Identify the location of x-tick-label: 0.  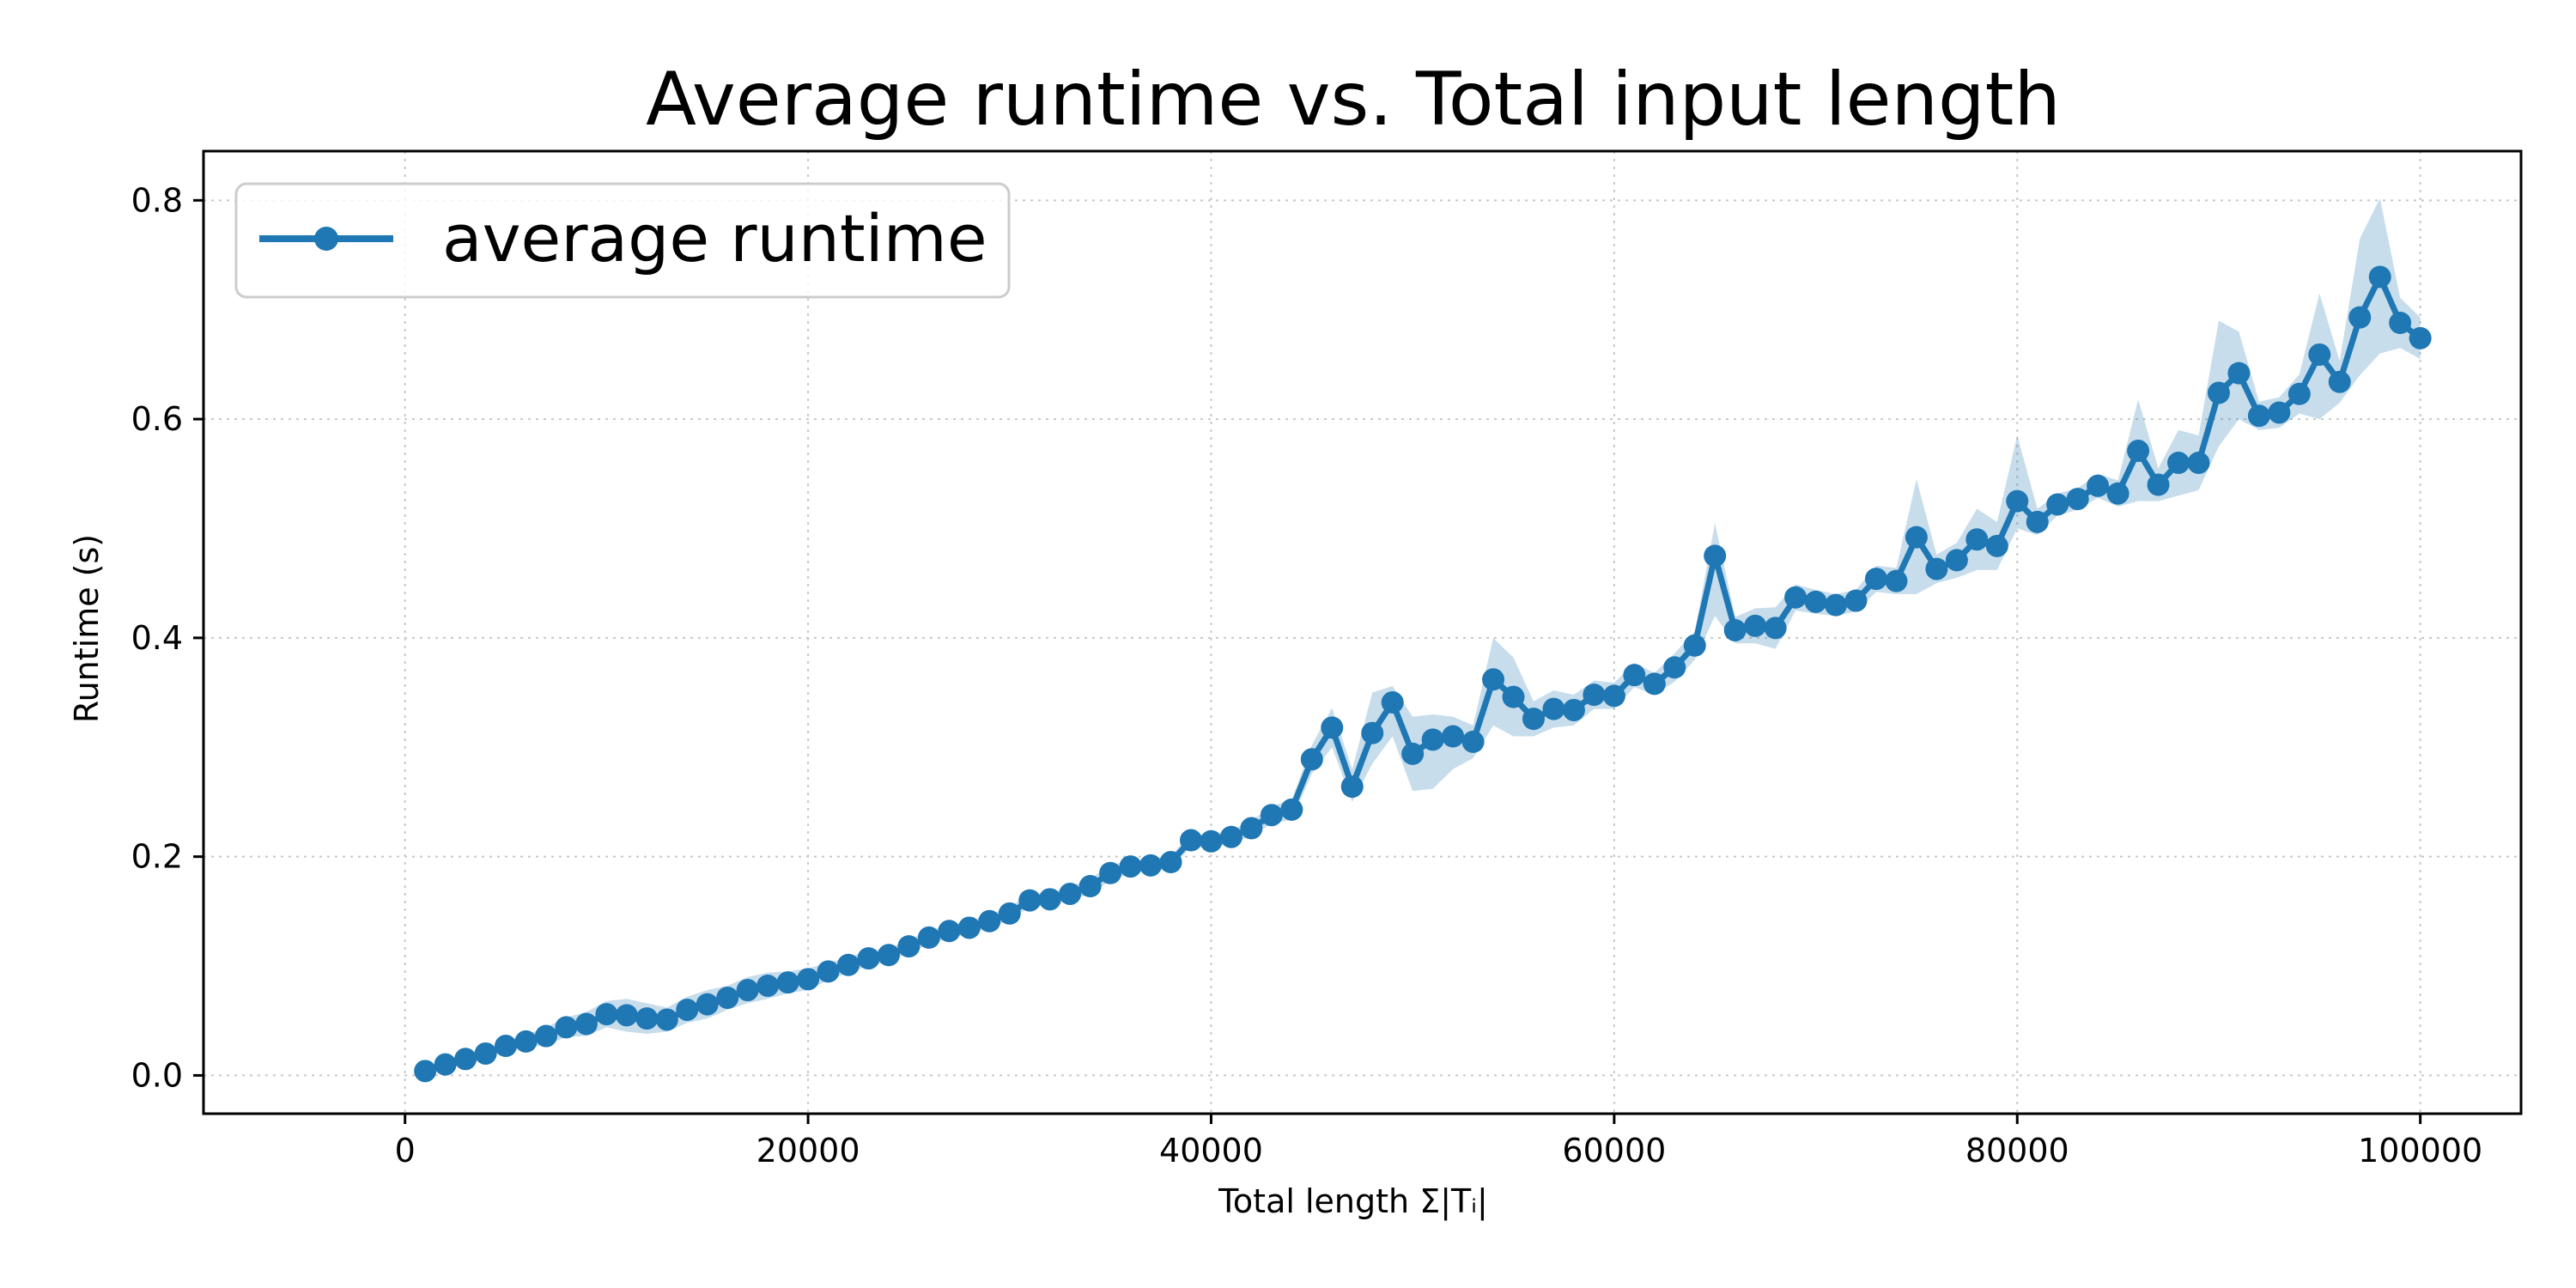
(406, 1151).